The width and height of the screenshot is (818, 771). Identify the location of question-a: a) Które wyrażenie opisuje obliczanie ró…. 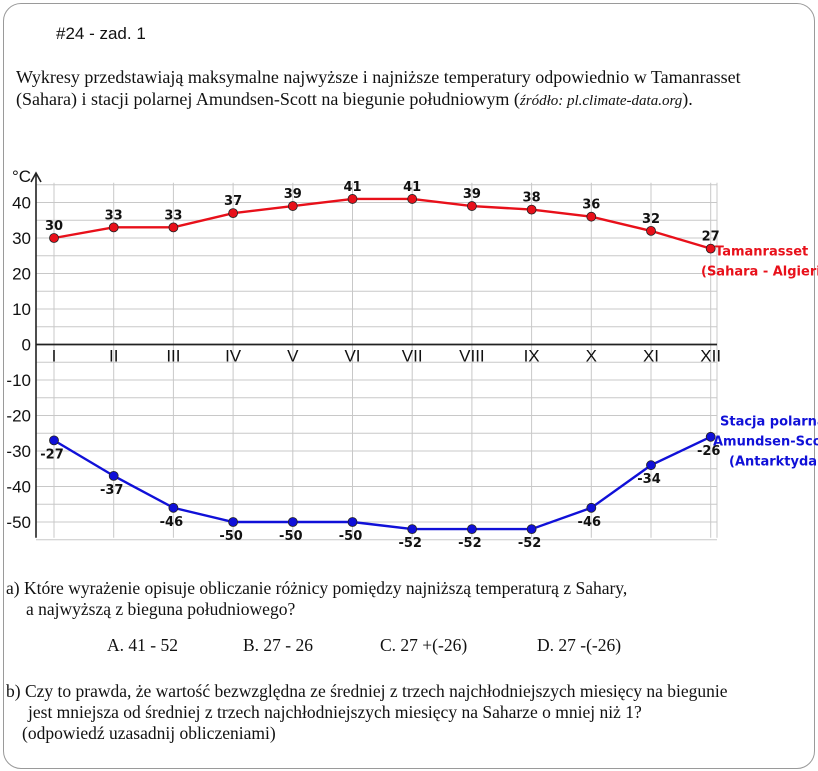
(316, 599).